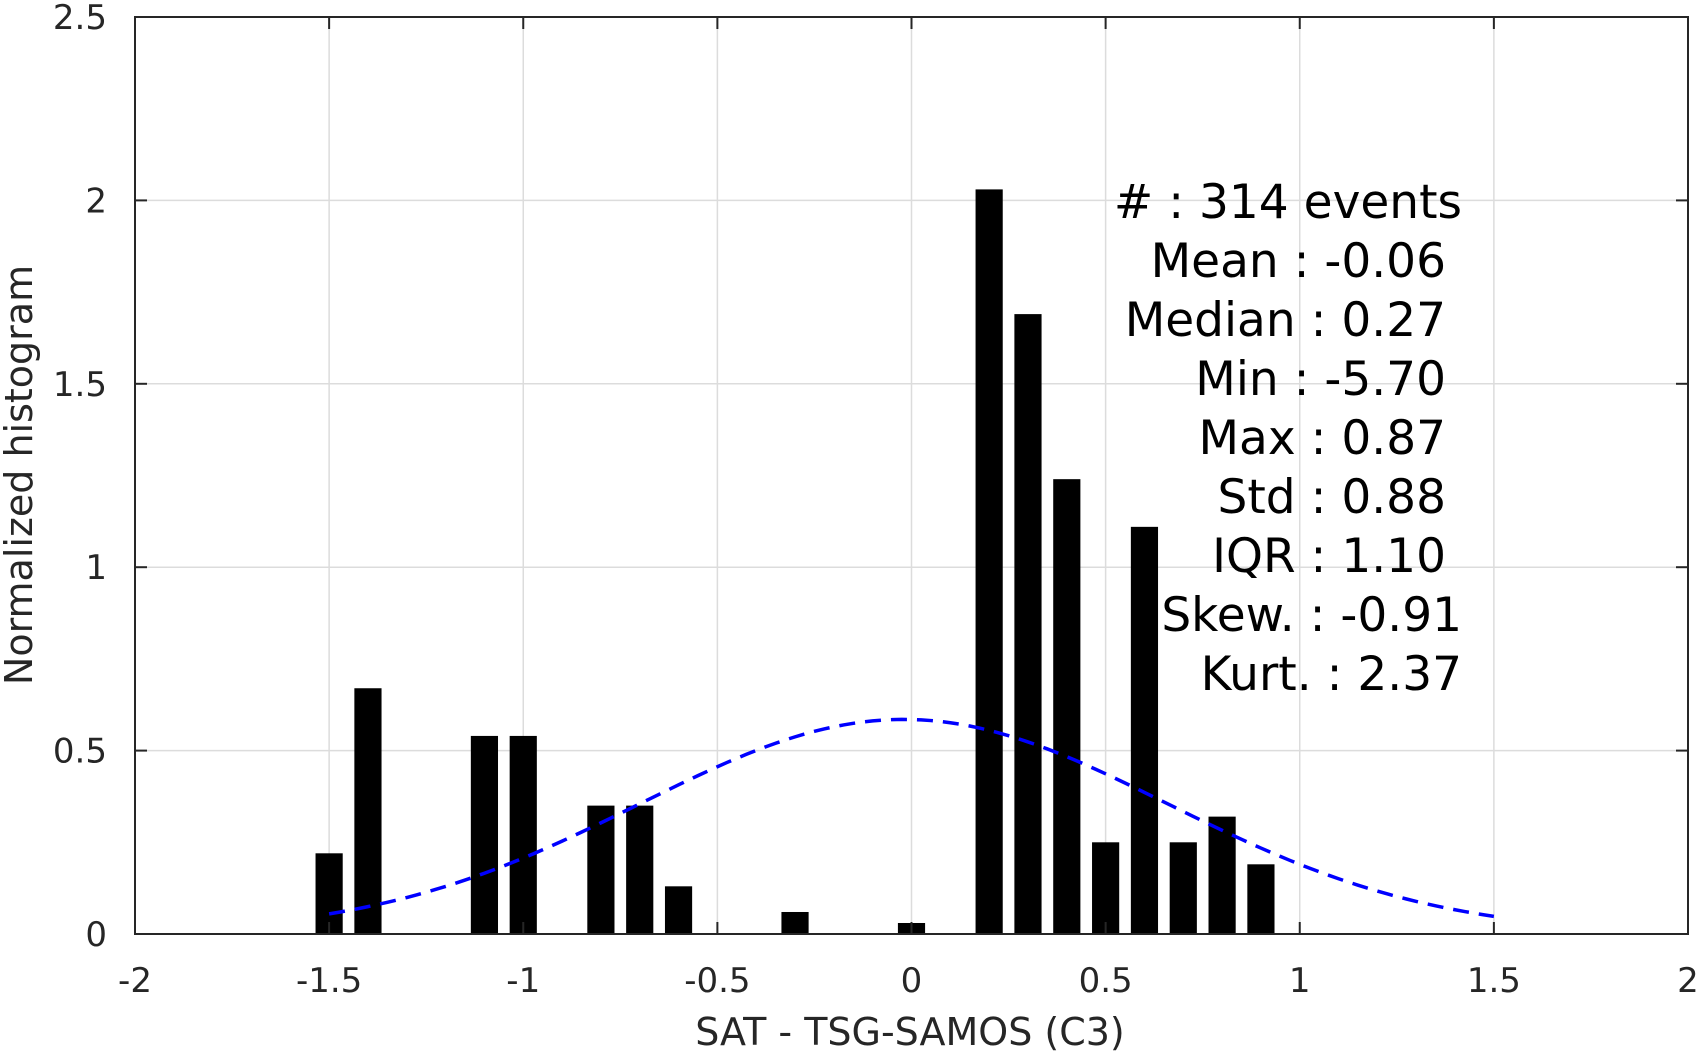  Describe the element at coordinates (80, 477) in the screenshot. I see `y-tick-labels: 0 0.5 1 1.5 2 2.5` at that location.